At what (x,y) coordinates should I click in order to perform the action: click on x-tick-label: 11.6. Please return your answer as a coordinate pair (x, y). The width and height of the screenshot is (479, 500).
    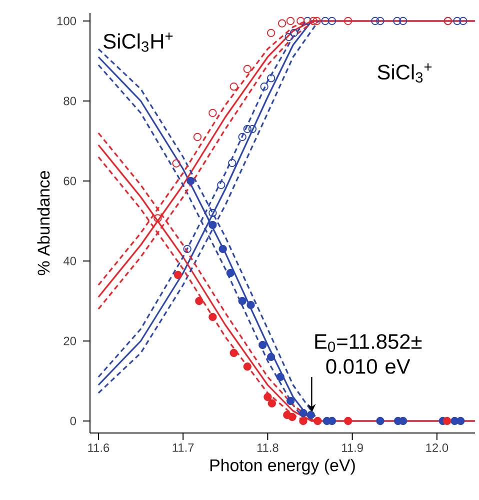
    Looking at the image, I should click on (99, 448).